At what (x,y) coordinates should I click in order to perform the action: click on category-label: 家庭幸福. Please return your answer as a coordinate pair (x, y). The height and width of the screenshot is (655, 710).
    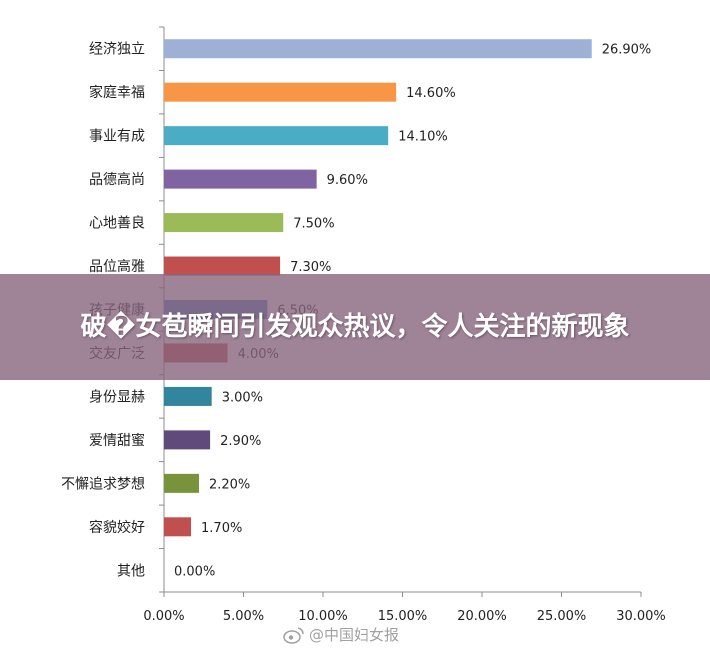
    Looking at the image, I should click on (117, 92).